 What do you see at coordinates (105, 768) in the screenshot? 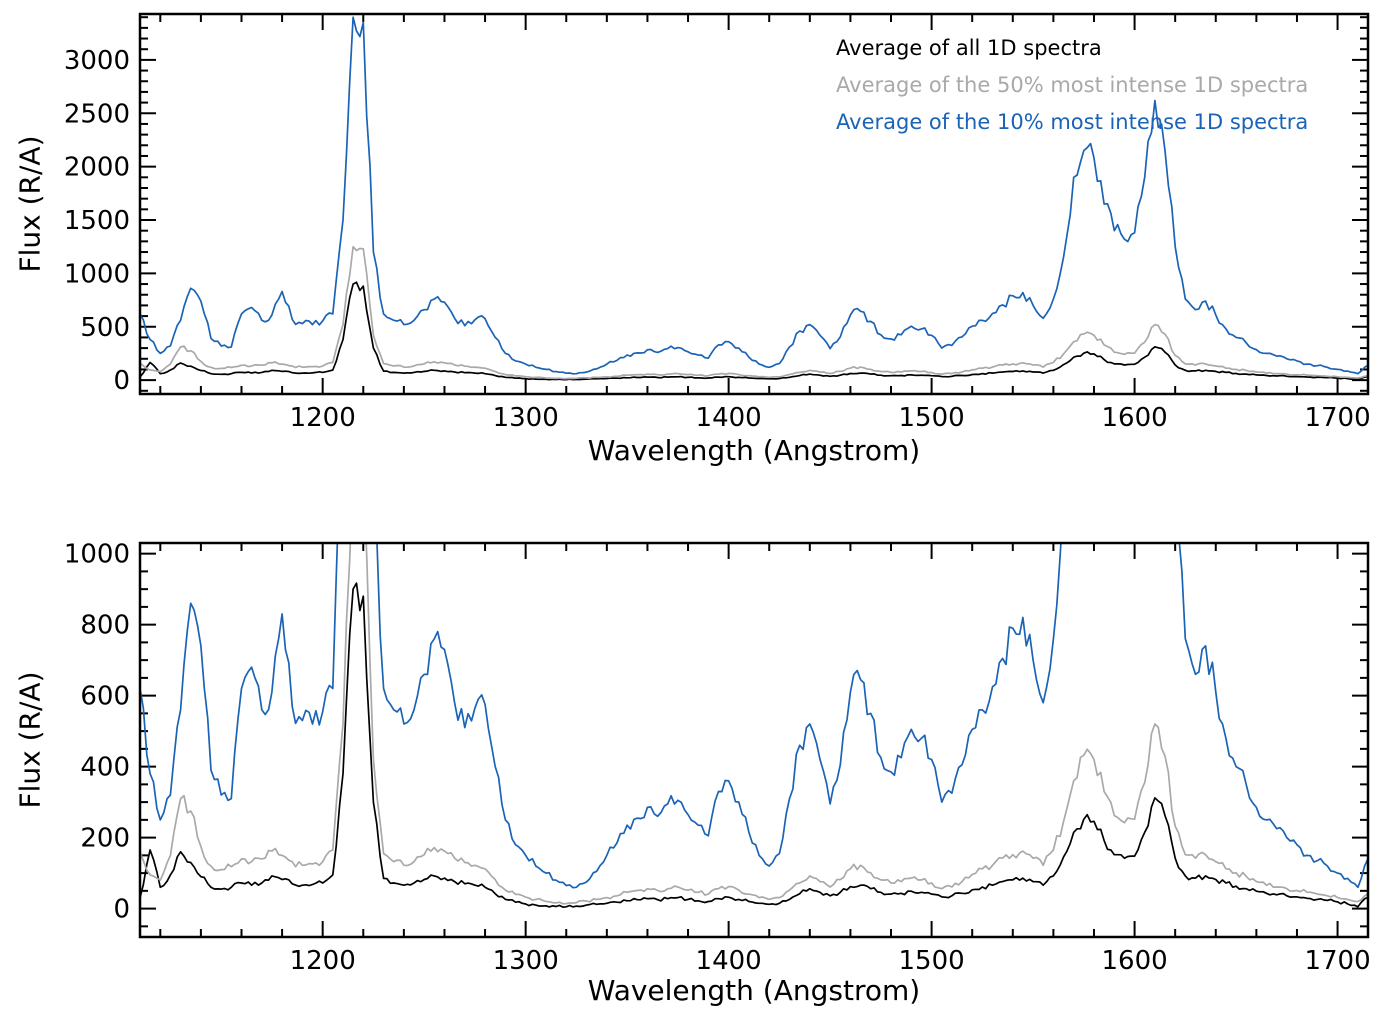
I see `svg-text: 400` at bounding box center [105, 768].